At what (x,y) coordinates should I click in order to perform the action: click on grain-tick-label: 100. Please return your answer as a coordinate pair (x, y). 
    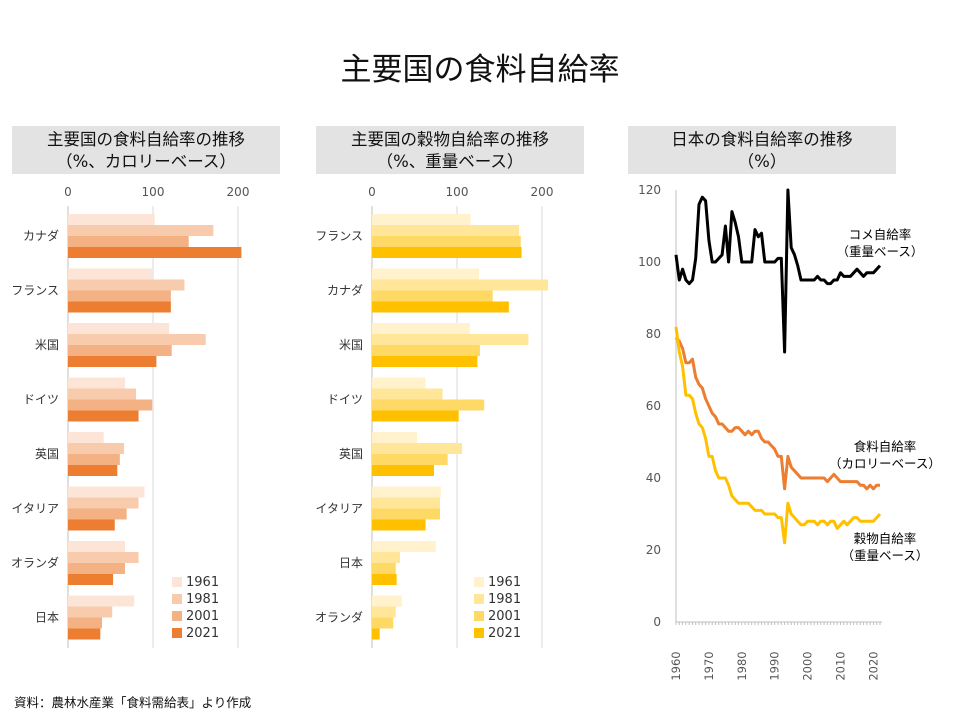
    Looking at the image, I should click on (457, 192).